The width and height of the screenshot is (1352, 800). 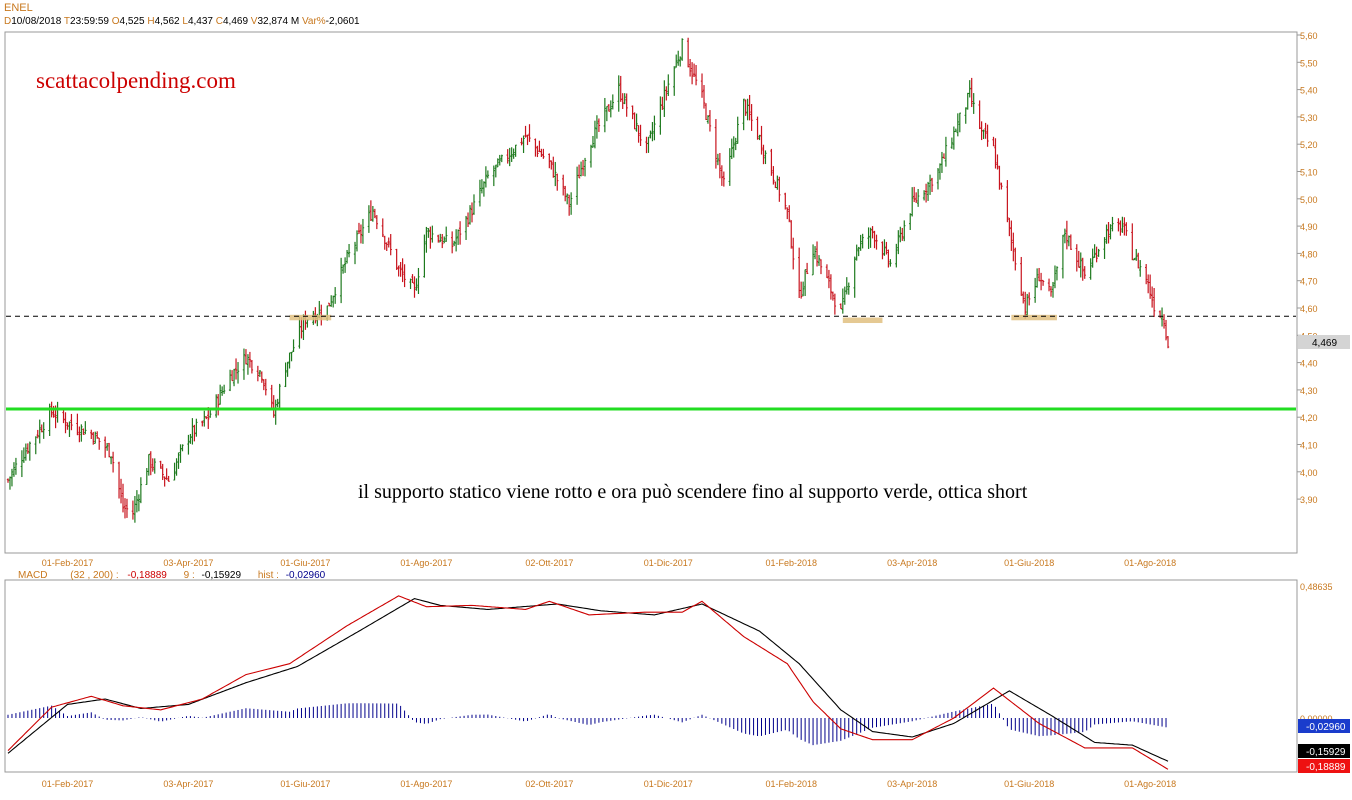 What do you see at coordinates (1309, 118) in the screenshot?
I see `price-y-label: 5,30` at bounding box center [1309, 118].